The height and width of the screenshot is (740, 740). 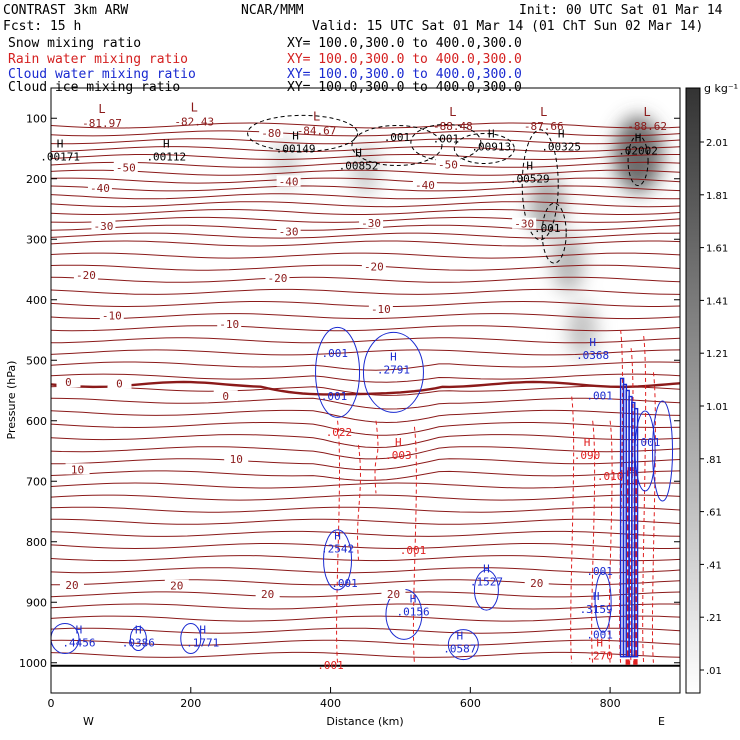 What do you see at coordinates (78, 642) in the screenshot?
I see `cloud-label-value-13: .4456` at bounding box center [78, 642].